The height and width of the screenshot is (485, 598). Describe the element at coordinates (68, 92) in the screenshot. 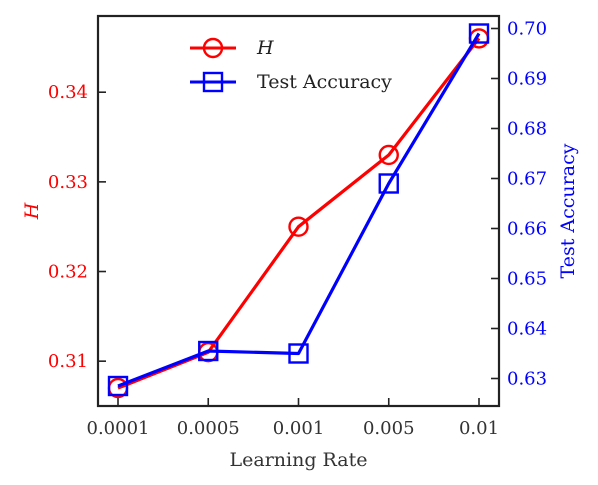

I see `left-tick-label: 0.34` at that location.